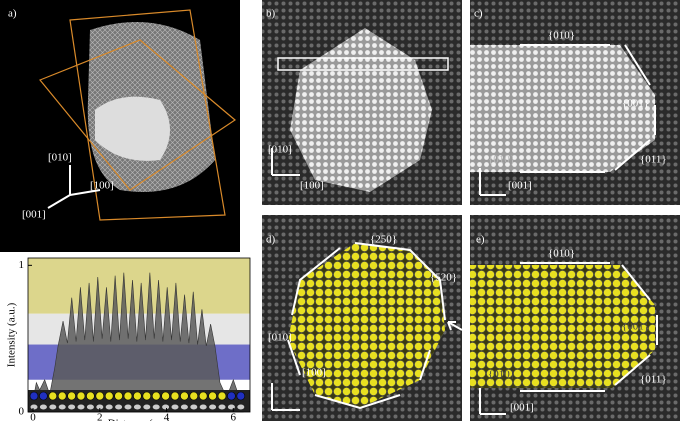 The height and width of the screenshot is (426, 680). What do you see at coordinates (478, 14) in the screenshot?
I see `panel-label: c)` at bounding box center [478, 14].